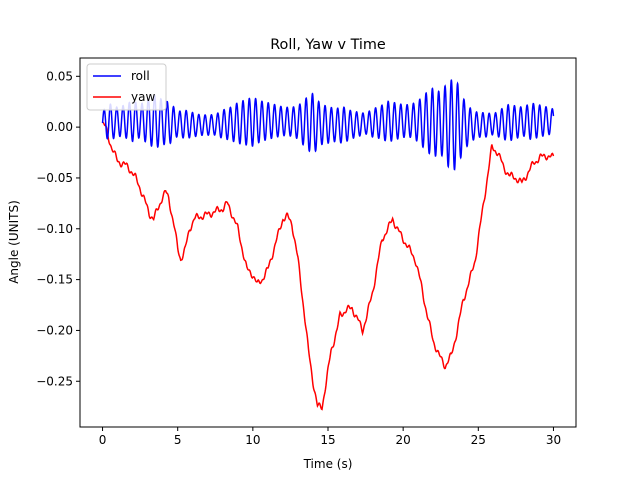  I want to click on x-tick-label: 25, so click(478, 440).